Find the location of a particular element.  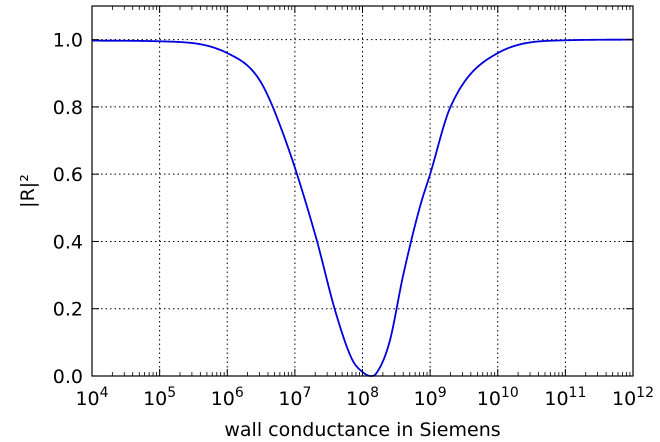

x-tick-label: 10¹² is located at coordinates (633, 397).